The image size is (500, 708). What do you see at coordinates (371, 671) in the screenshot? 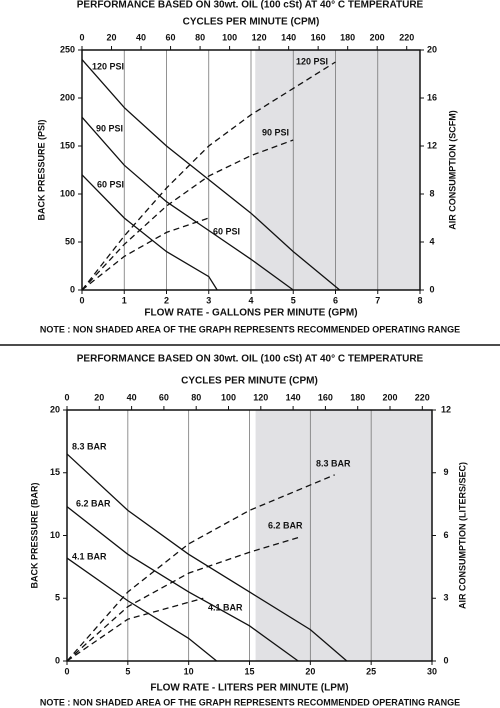
I see `x-tick-label: 25` at bounding box center [371, 671].